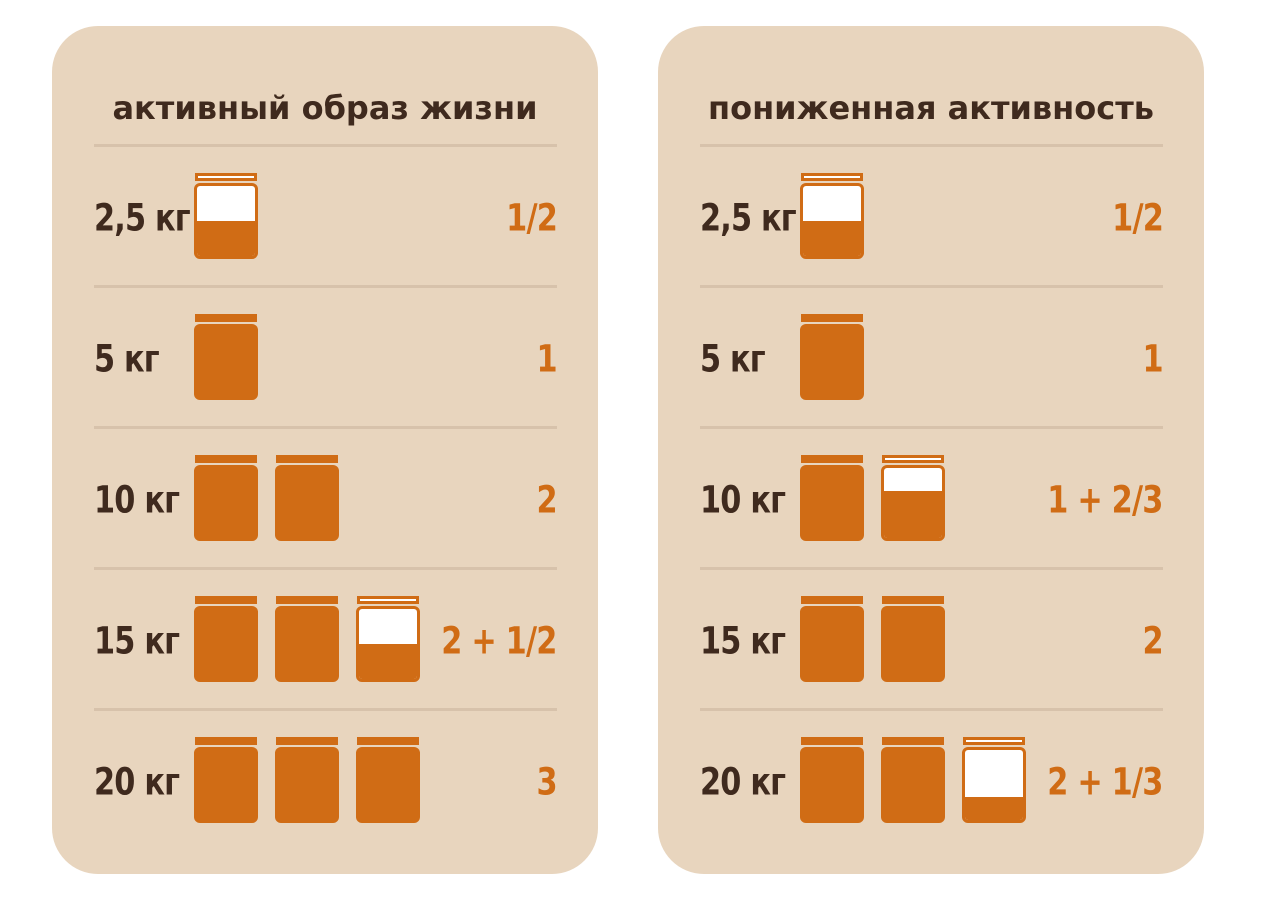  What do you see at coordinates (547, 781) in the screenshot?
I see `portion-label: 3` at bounding box center [547, 781].